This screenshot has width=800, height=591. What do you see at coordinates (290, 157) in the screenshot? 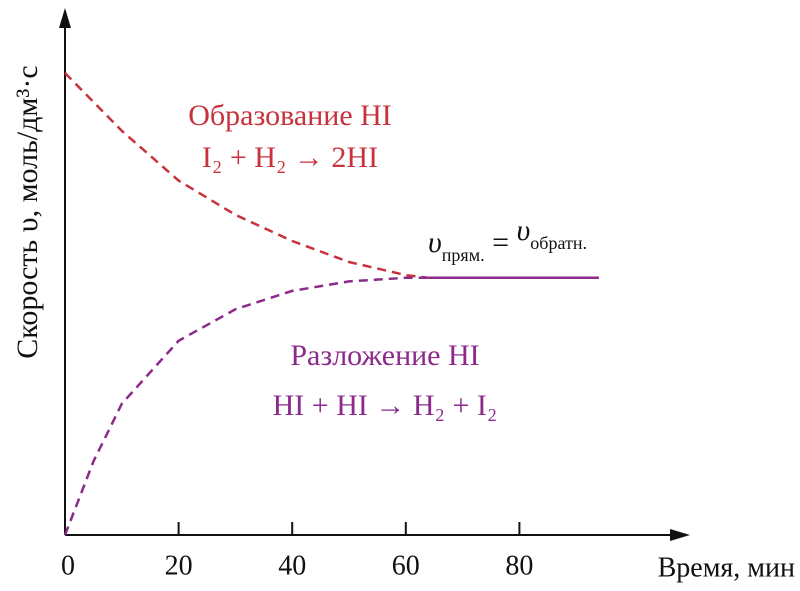
I see `series-equation: I₂ + H₂ → 2HI` at bounding box center [290, 157].